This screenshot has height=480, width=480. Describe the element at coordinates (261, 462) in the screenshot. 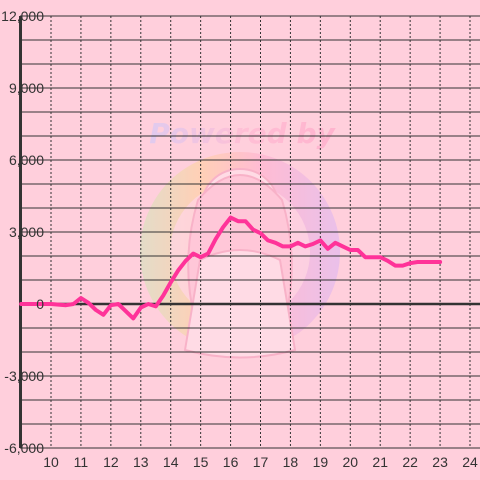

I see `x-tick-label: 17` at that location.